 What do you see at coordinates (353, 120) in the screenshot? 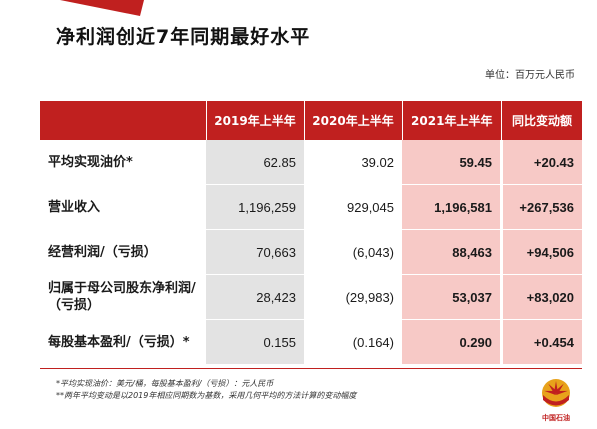
I see `header-2020h1: 2020年上半年` at bounding box center [353, 120].